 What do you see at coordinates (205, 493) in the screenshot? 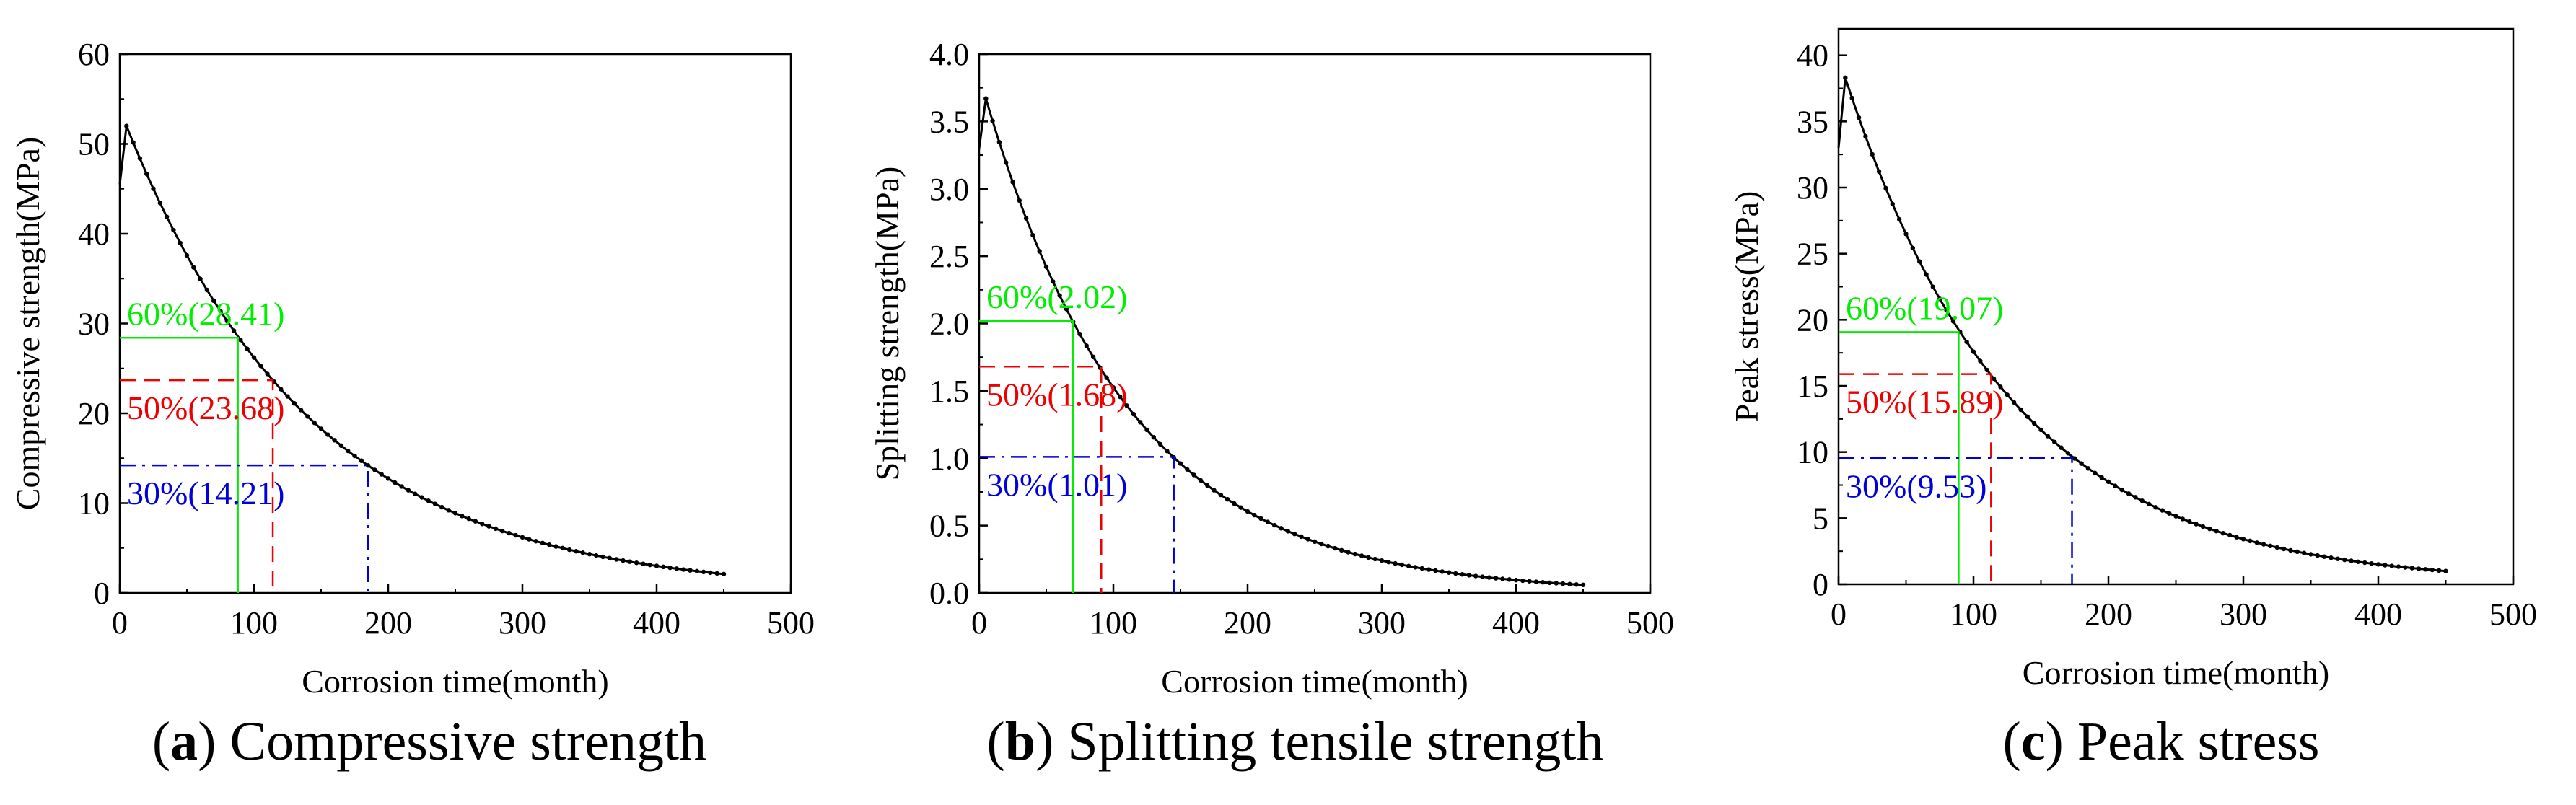
I see `threshold-label-thirty: 30%(14.21)` at bounding box center [205, 493].